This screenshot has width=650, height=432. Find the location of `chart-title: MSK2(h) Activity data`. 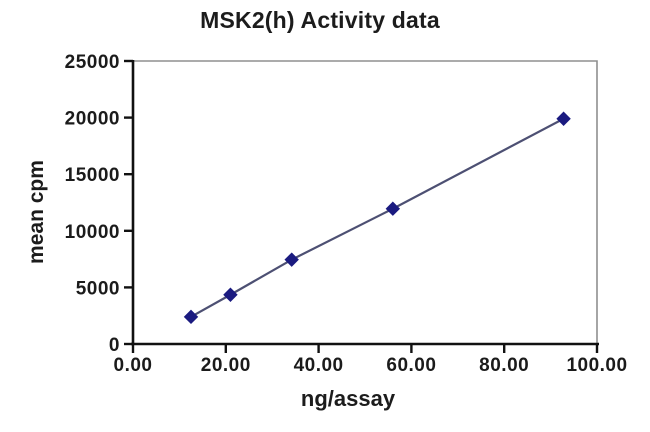

chart-title: MSK2(h) Activity data is located at coordinates (320, 20).